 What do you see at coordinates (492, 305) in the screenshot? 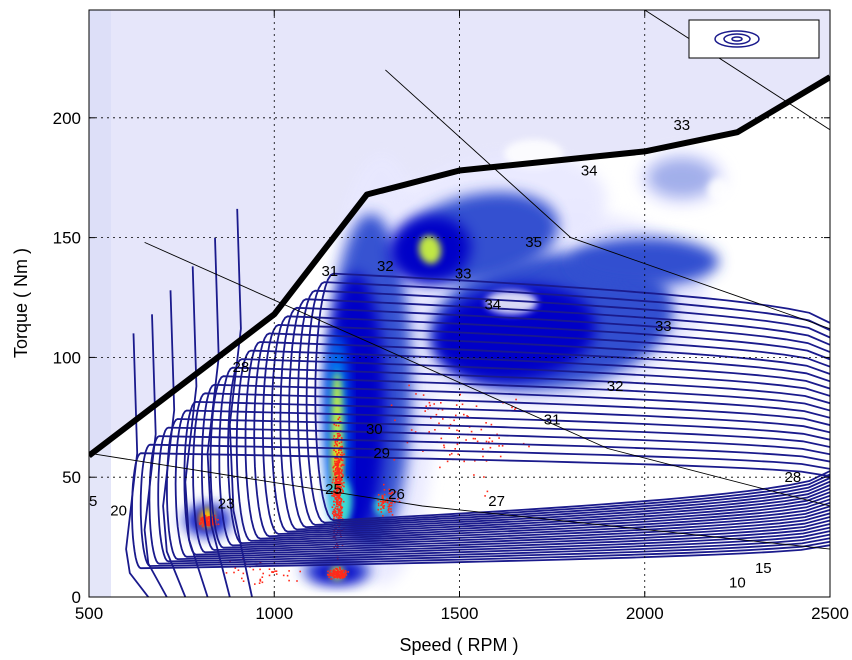
I see `contour-label: 34` at bounding box center [492, 305].